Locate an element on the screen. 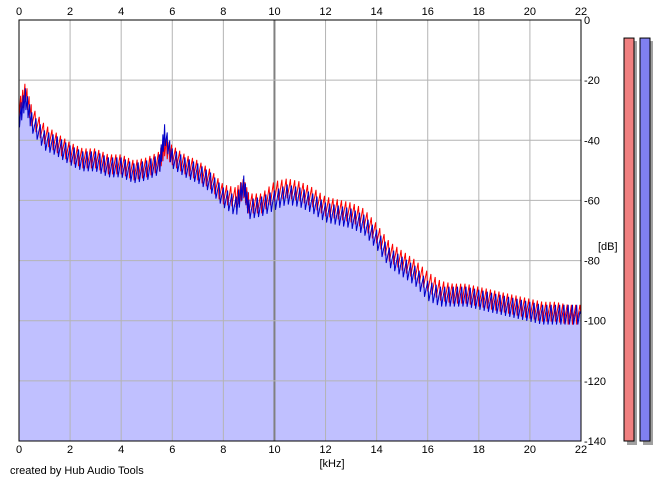 Image resolution: width=664 pixels, height=481 pixels. y-axis-right: 0 -20 -40 -60 -80 -100 -120 -140 is located at coordinates (595, 231).